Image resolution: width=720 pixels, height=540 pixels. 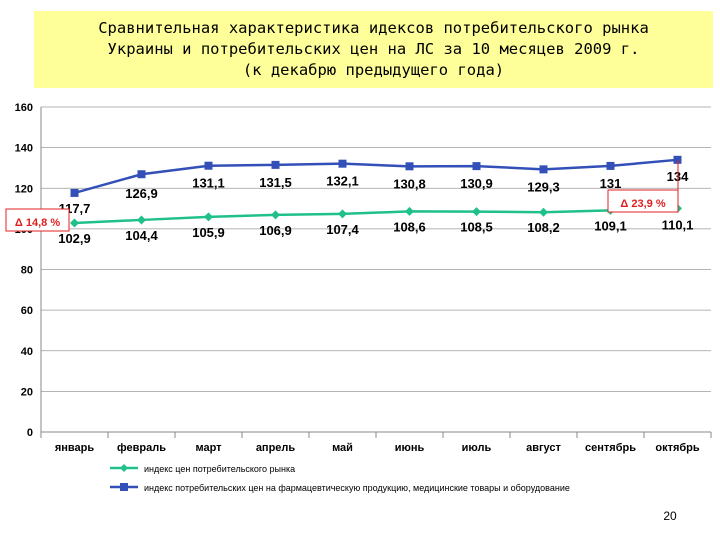 I want to click on x-tick-label: август, so click(x=543, y=448).